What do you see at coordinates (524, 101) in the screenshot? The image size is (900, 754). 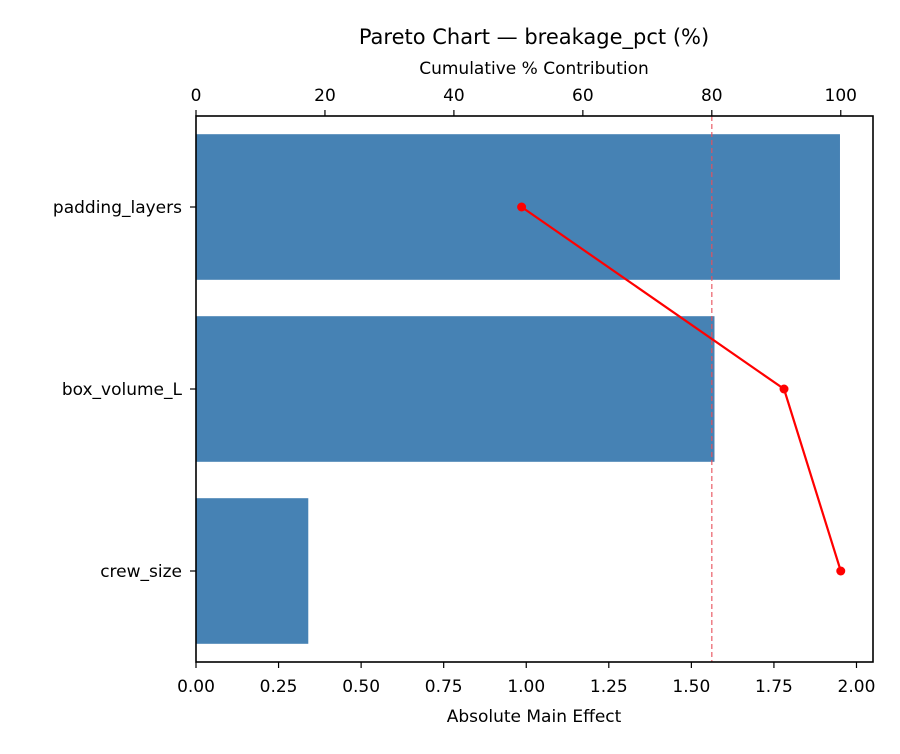 I see `secondary-x-axis-ticks: 0 20 40 60 80 100` at bounding box center [524, 101].